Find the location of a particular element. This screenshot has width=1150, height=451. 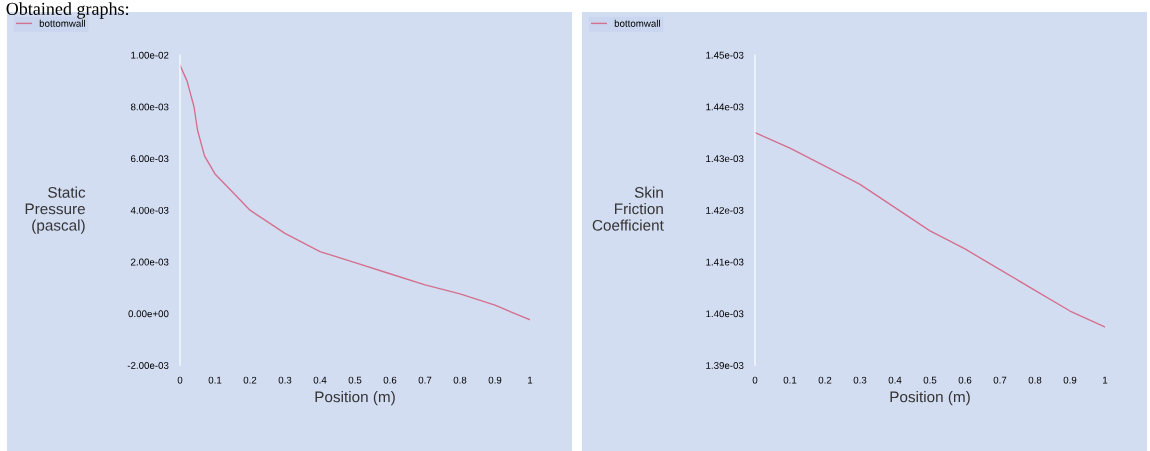

y-tick-label: 1.00e-02 is located at coordinates (150, 55).